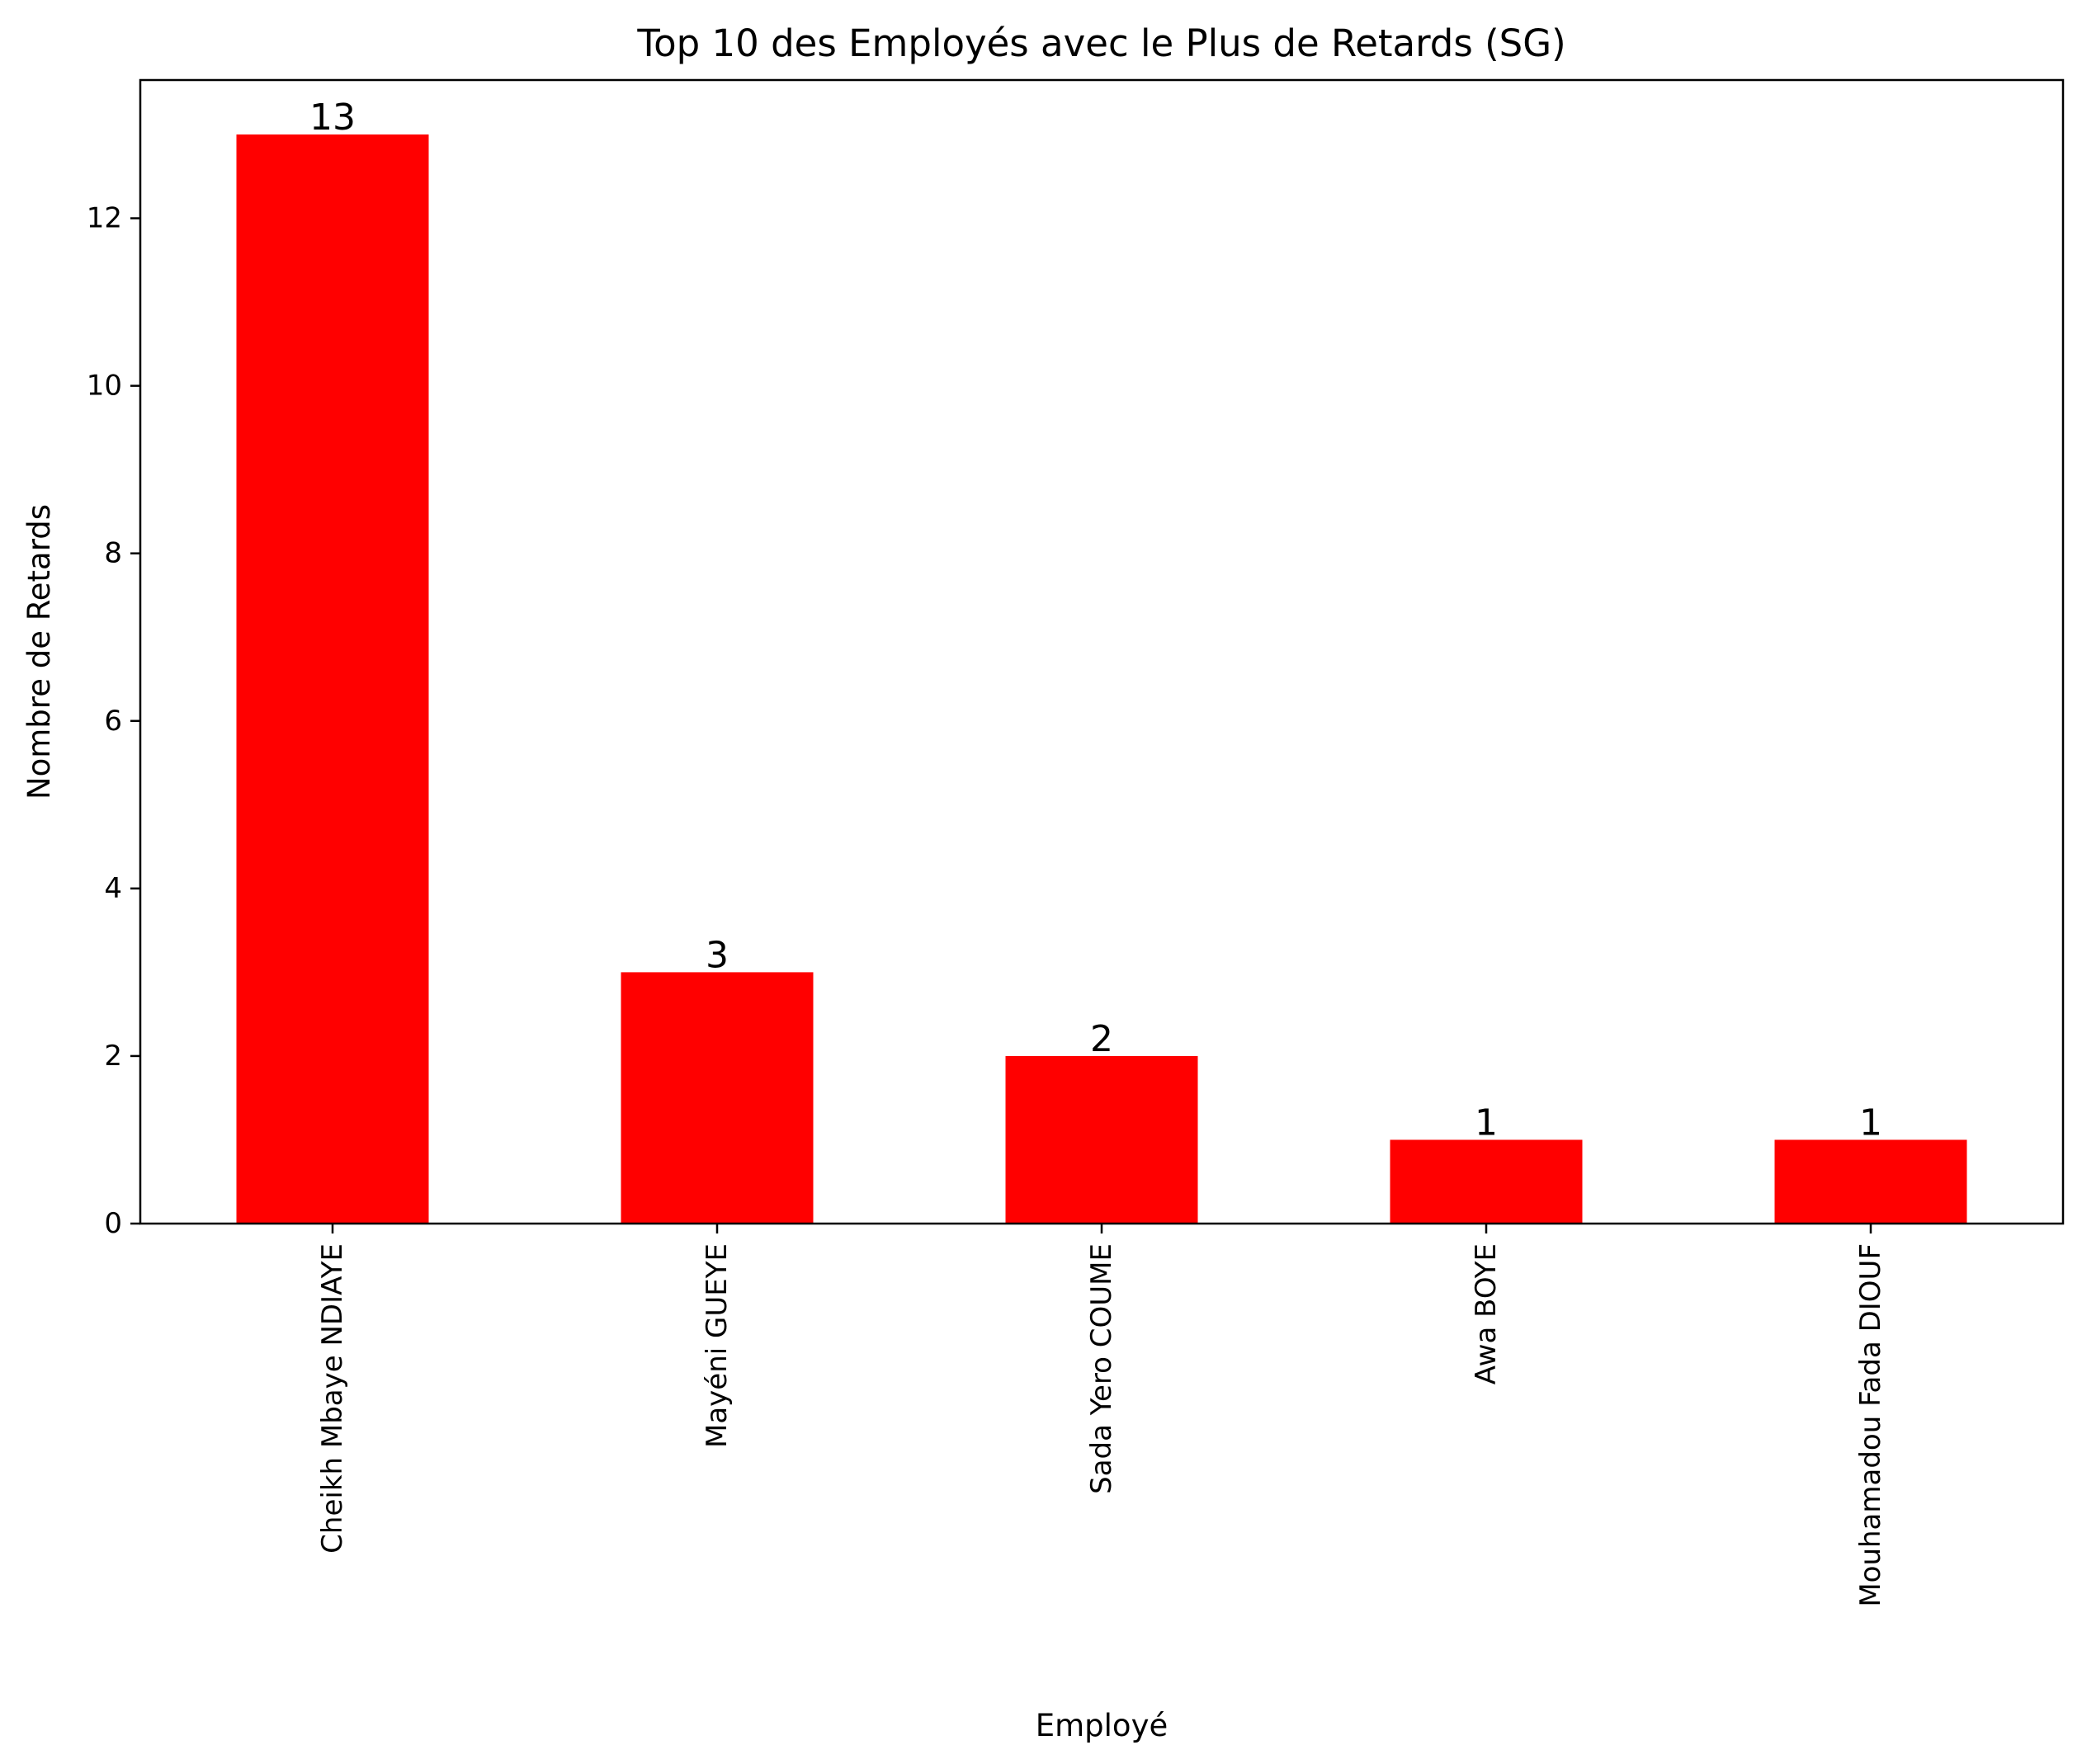 Image resolution: width=2082 pixels, height=1764 pixels. Describe the element at coordinates (717, 1345) in the screenshot. I see `x-tick-label-mayeni-gueye: Mayéni GUEYE` at that location.